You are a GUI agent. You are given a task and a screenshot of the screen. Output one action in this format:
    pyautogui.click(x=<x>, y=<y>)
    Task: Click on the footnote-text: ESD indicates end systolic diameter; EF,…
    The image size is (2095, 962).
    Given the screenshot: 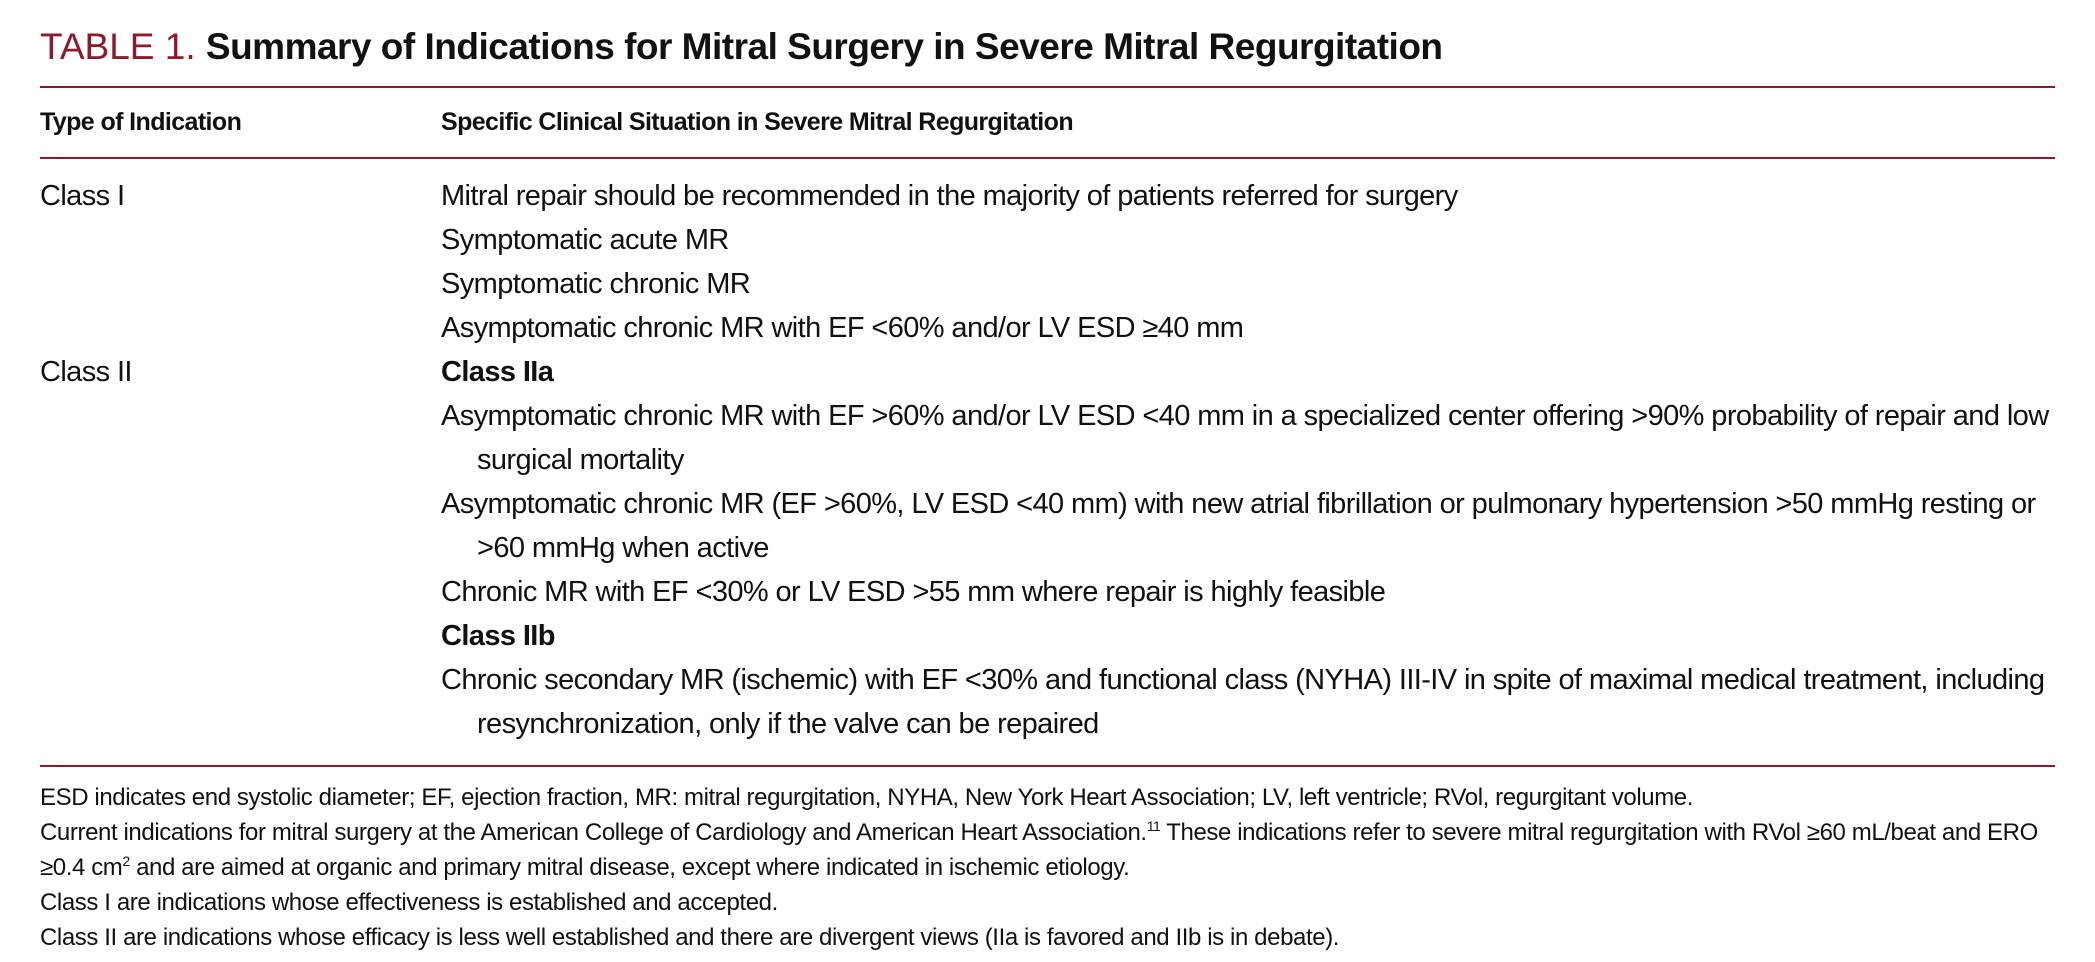 What is the action you would take?
    pyautogui.click(x=867, y=797)
    